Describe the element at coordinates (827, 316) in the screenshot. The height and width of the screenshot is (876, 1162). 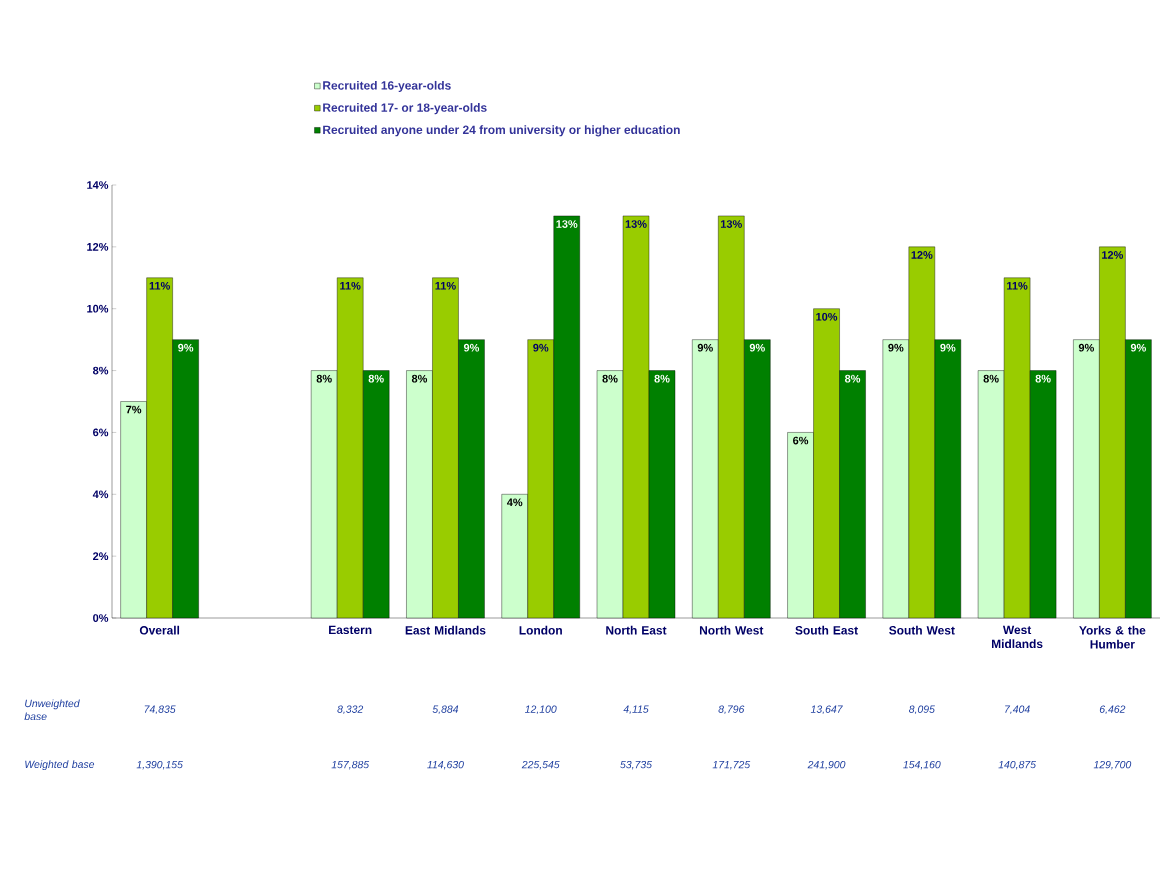
I see `data-label: 10%` at that location.